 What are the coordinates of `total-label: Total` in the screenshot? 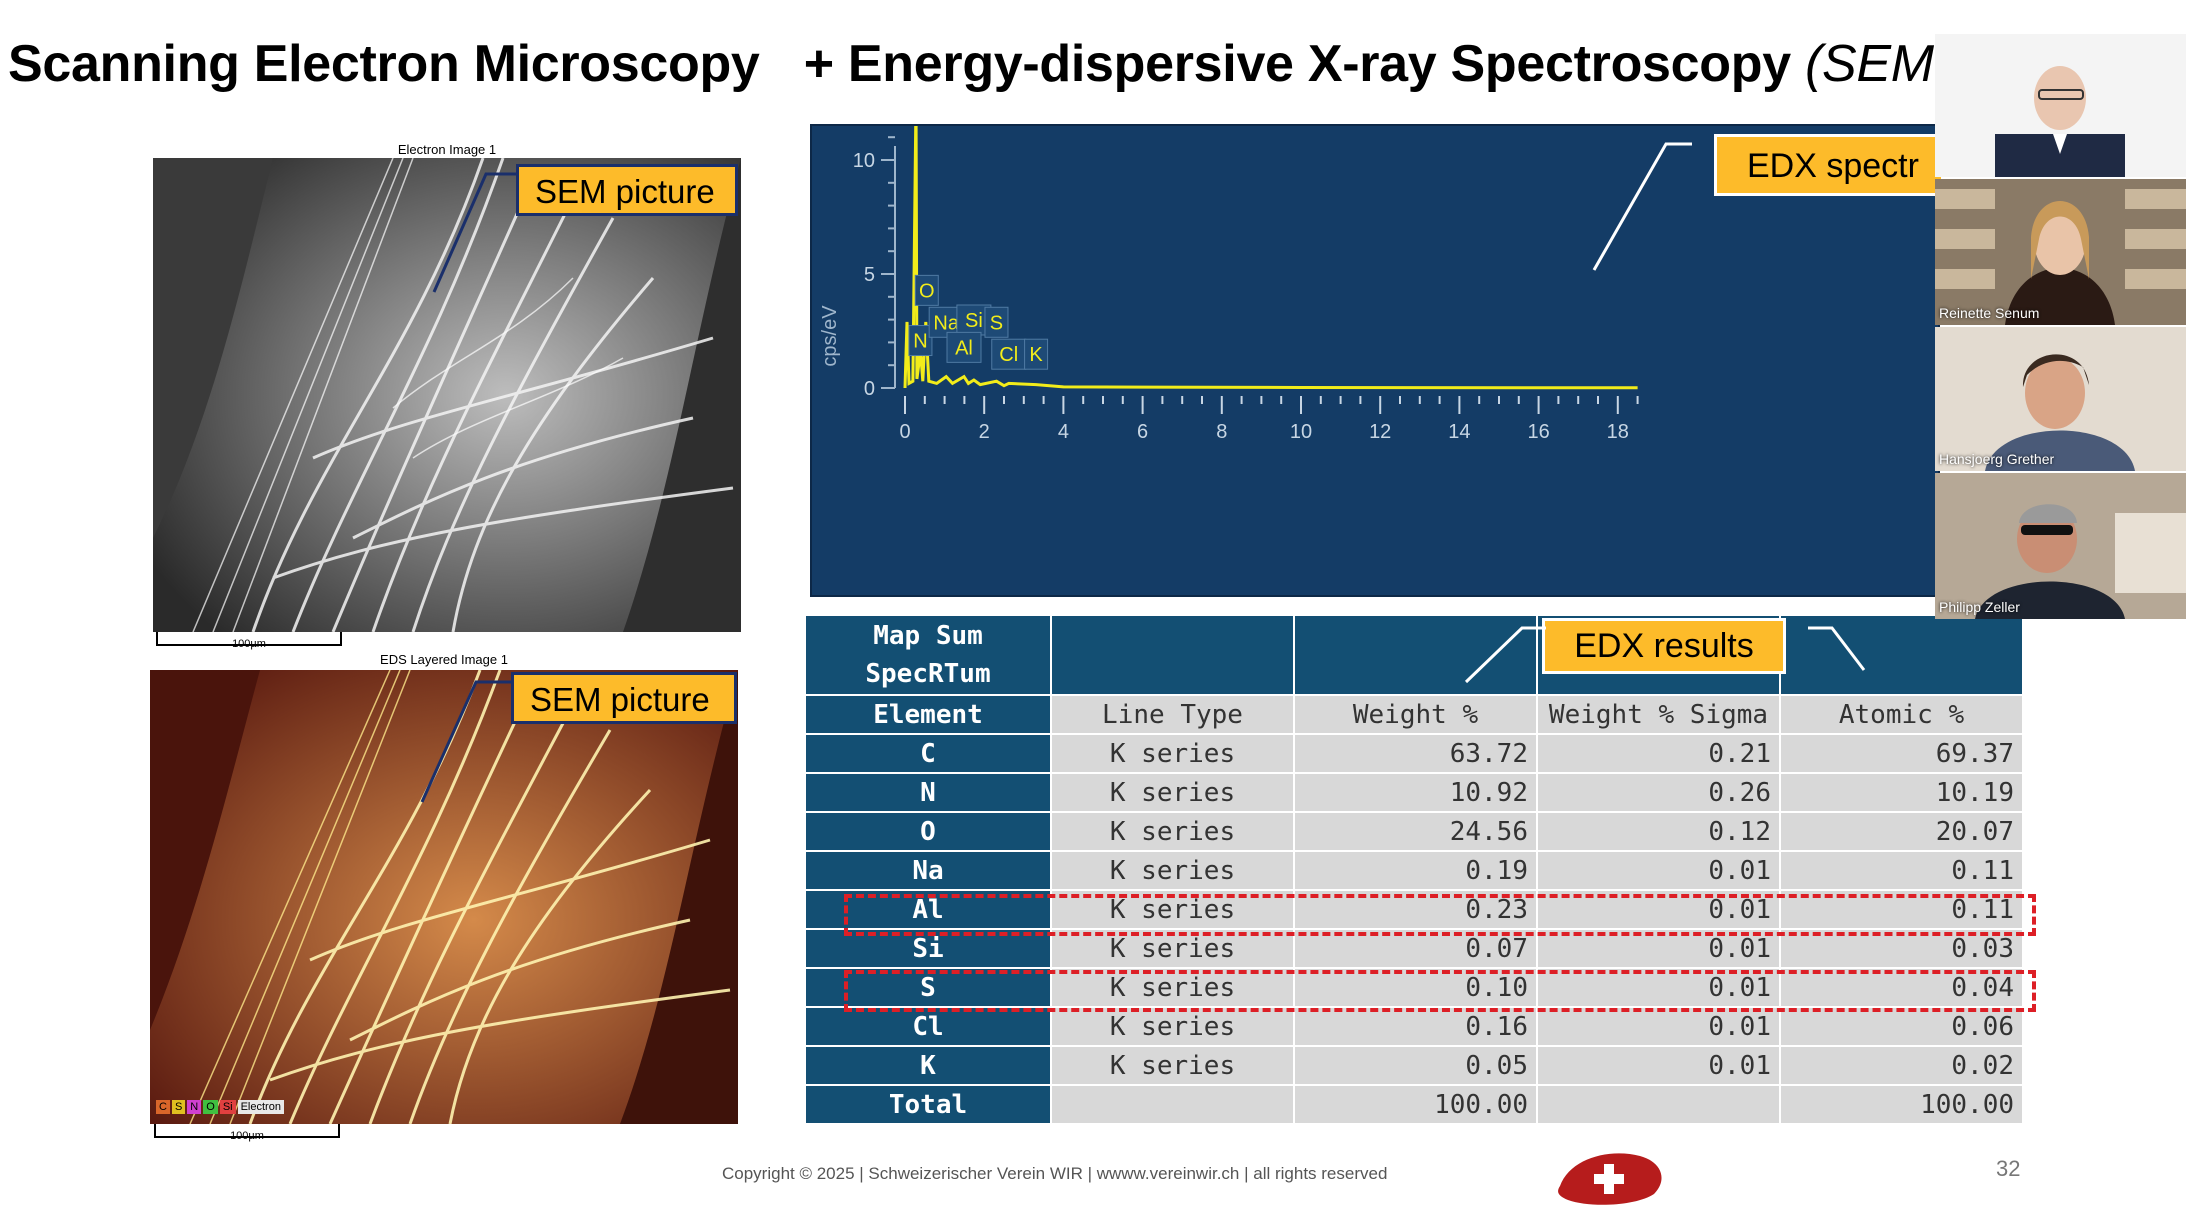 It's located at (928, 1104).